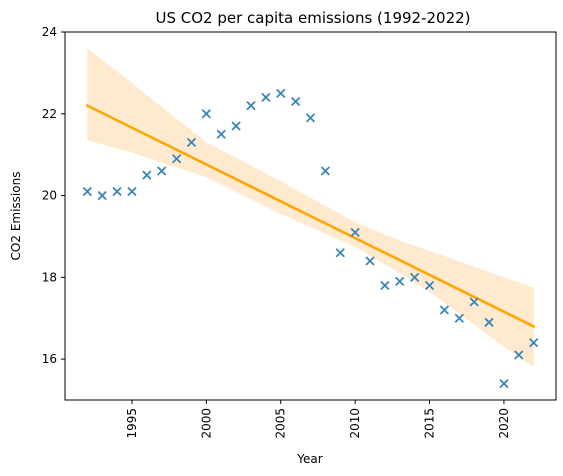 The width and height of the screenshot is (563, 476). I want to click on y-tick-label: 16, so click(49, 359).